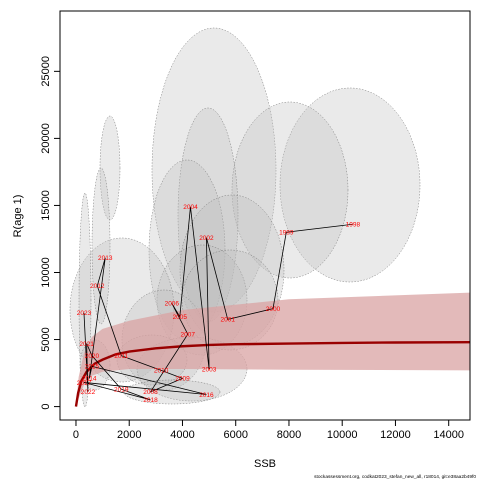 The width and height of the screenshot is (480, 480). I want to click on year-label-2019: 2019, so click(121, 389).